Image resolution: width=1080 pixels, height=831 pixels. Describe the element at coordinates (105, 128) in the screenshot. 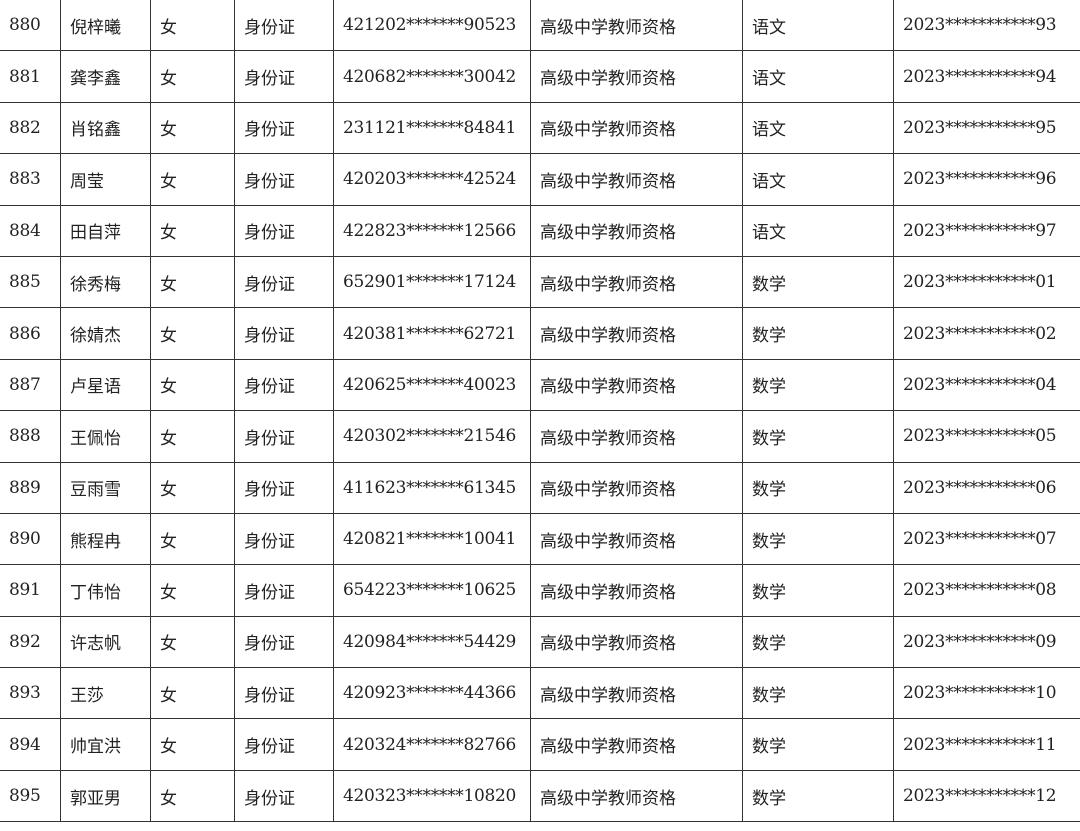

I see `name-cell: 肖铭鑫` at that location.